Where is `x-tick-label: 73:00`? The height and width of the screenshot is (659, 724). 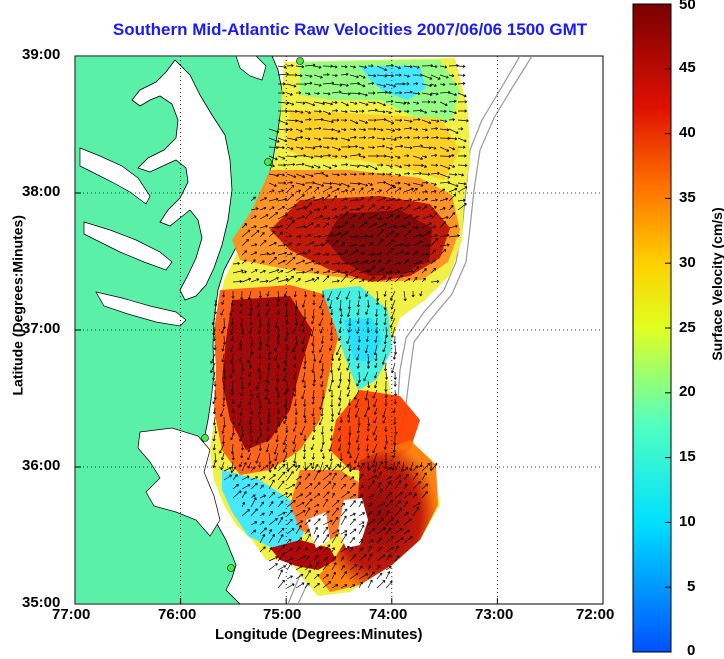
x-tick-label: 73:00 is located at coordinates (494, 614).